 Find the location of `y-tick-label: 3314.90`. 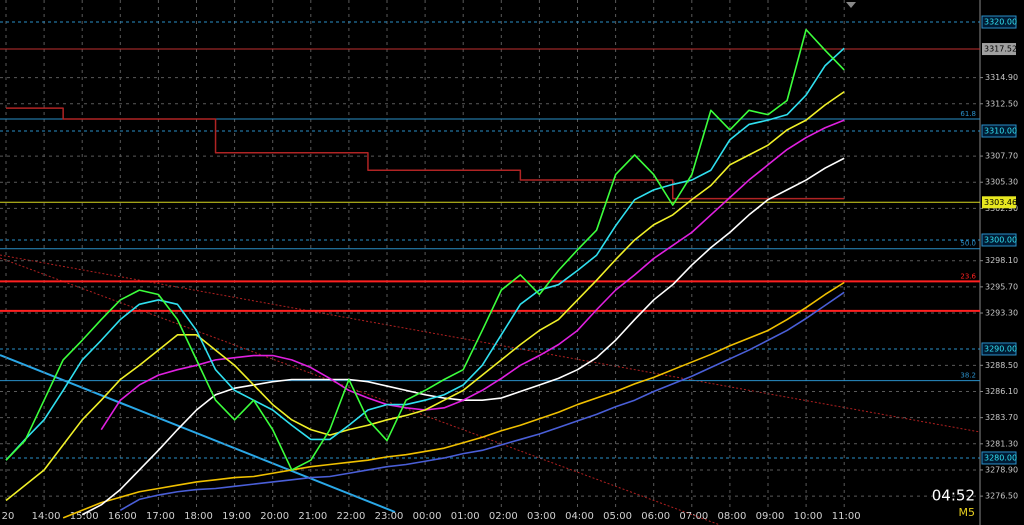

y-tick-label: 3314.90 is located at coordinates (1001, 77).